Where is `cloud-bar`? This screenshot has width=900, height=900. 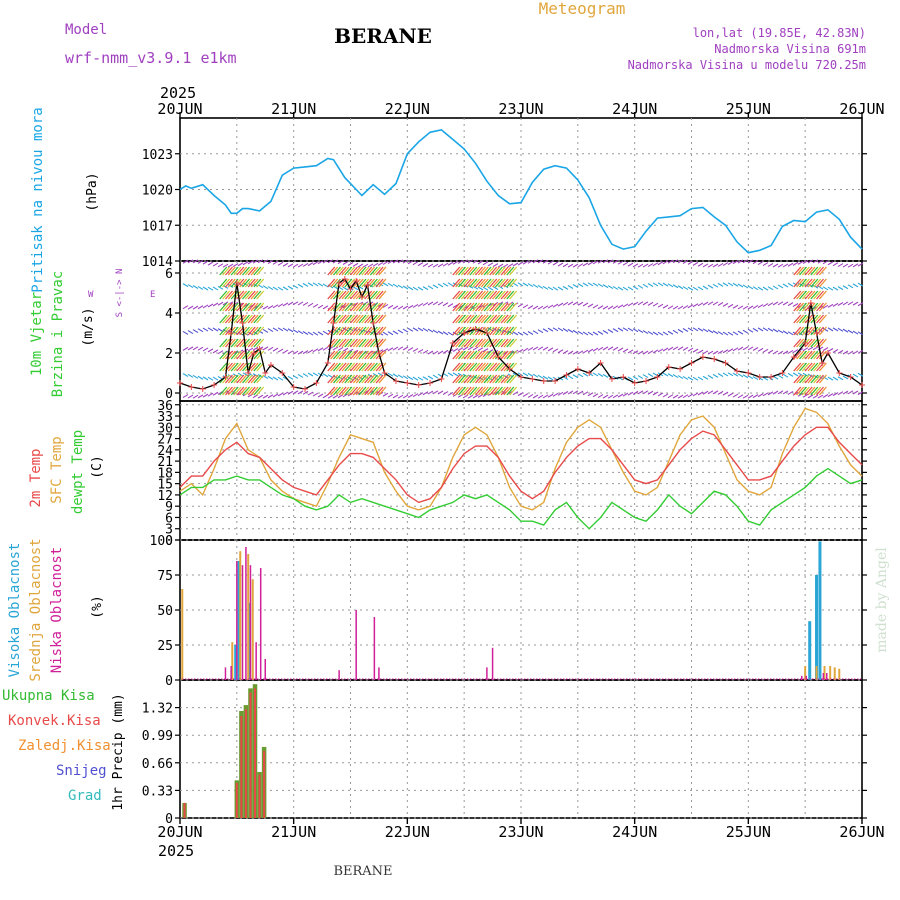
cloud-bar is located at coordinates (806, 677).